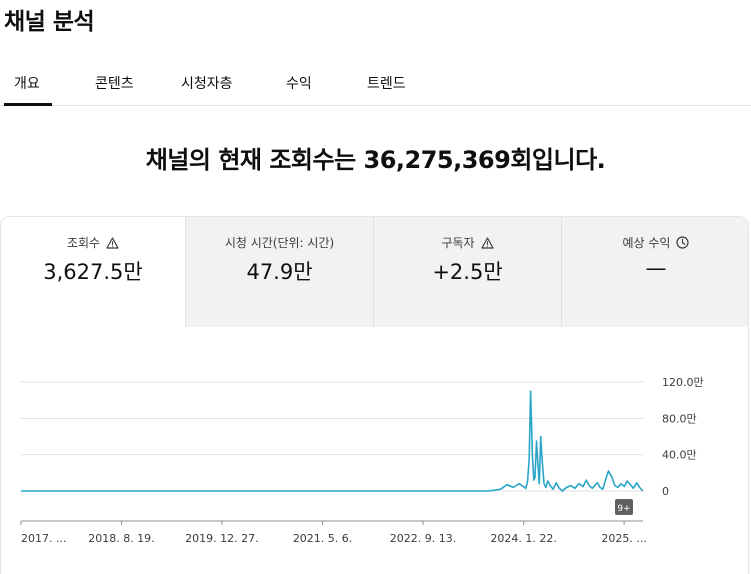  Describe the element at coordinates (83, 243) in the screenshot. I see `metric-views-label: 조회수` at that location.